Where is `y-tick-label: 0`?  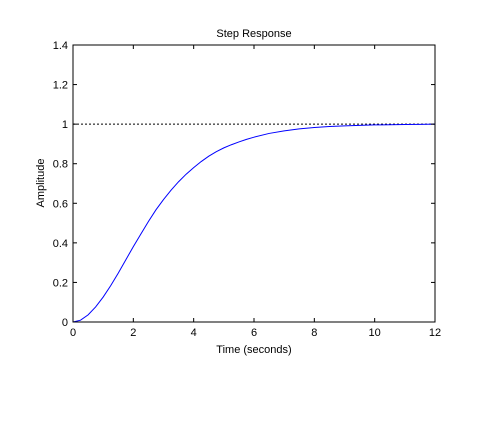
y-tick-label: 0 is located at coordinates (65, 323).